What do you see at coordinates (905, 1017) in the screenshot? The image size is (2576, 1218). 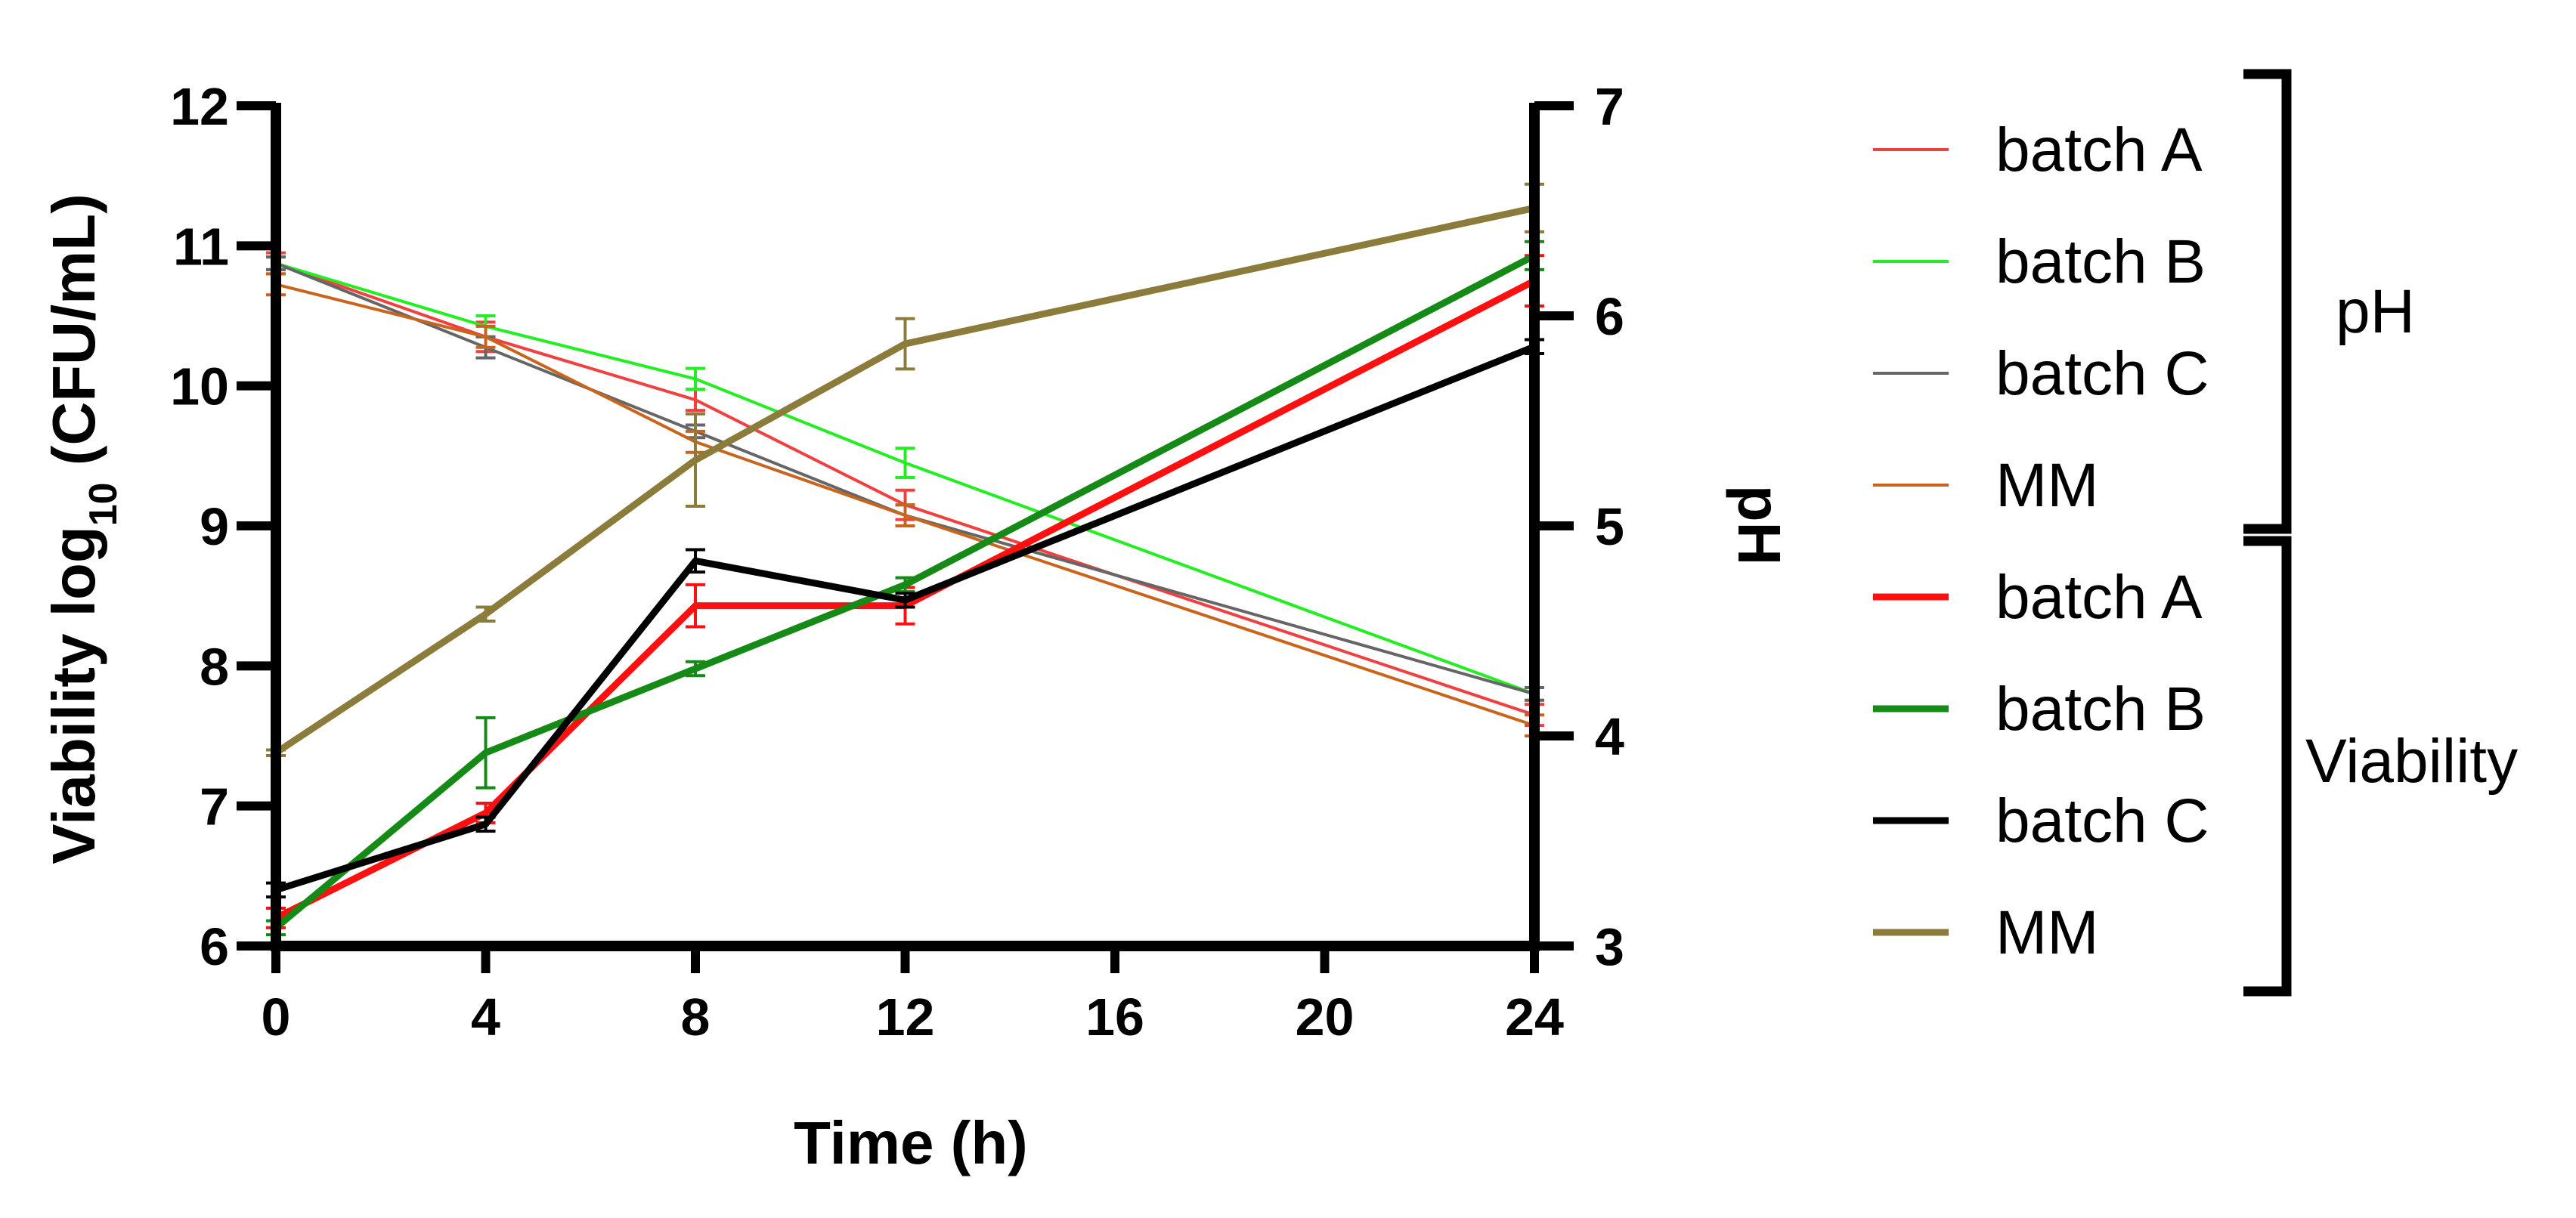 I see `x-tick-label: 12` at bounding box center [905, 1017].